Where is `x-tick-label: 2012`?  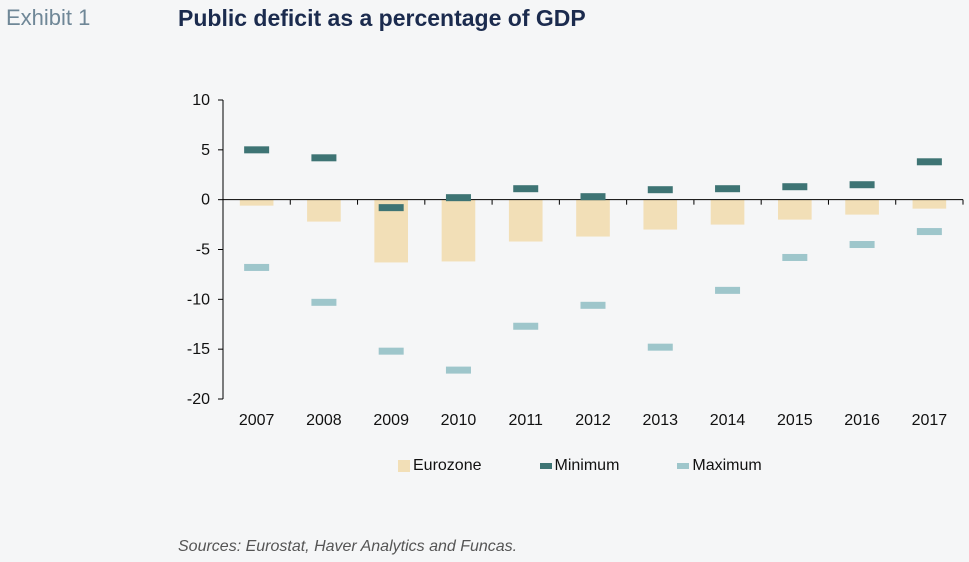
x-tick-label: 2012 is located at coordinates (593, 420).